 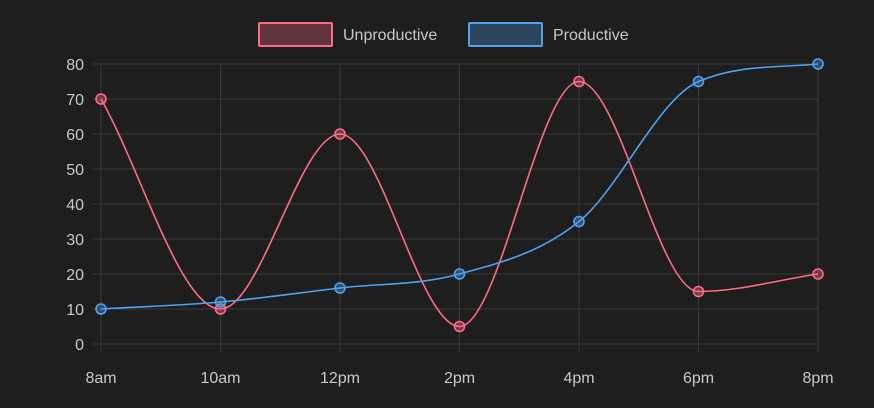 What do you see at coordinates (817, 378) in the screenshot?
I see `x-tick-label: 8pm` at bounding box center [817, 378].